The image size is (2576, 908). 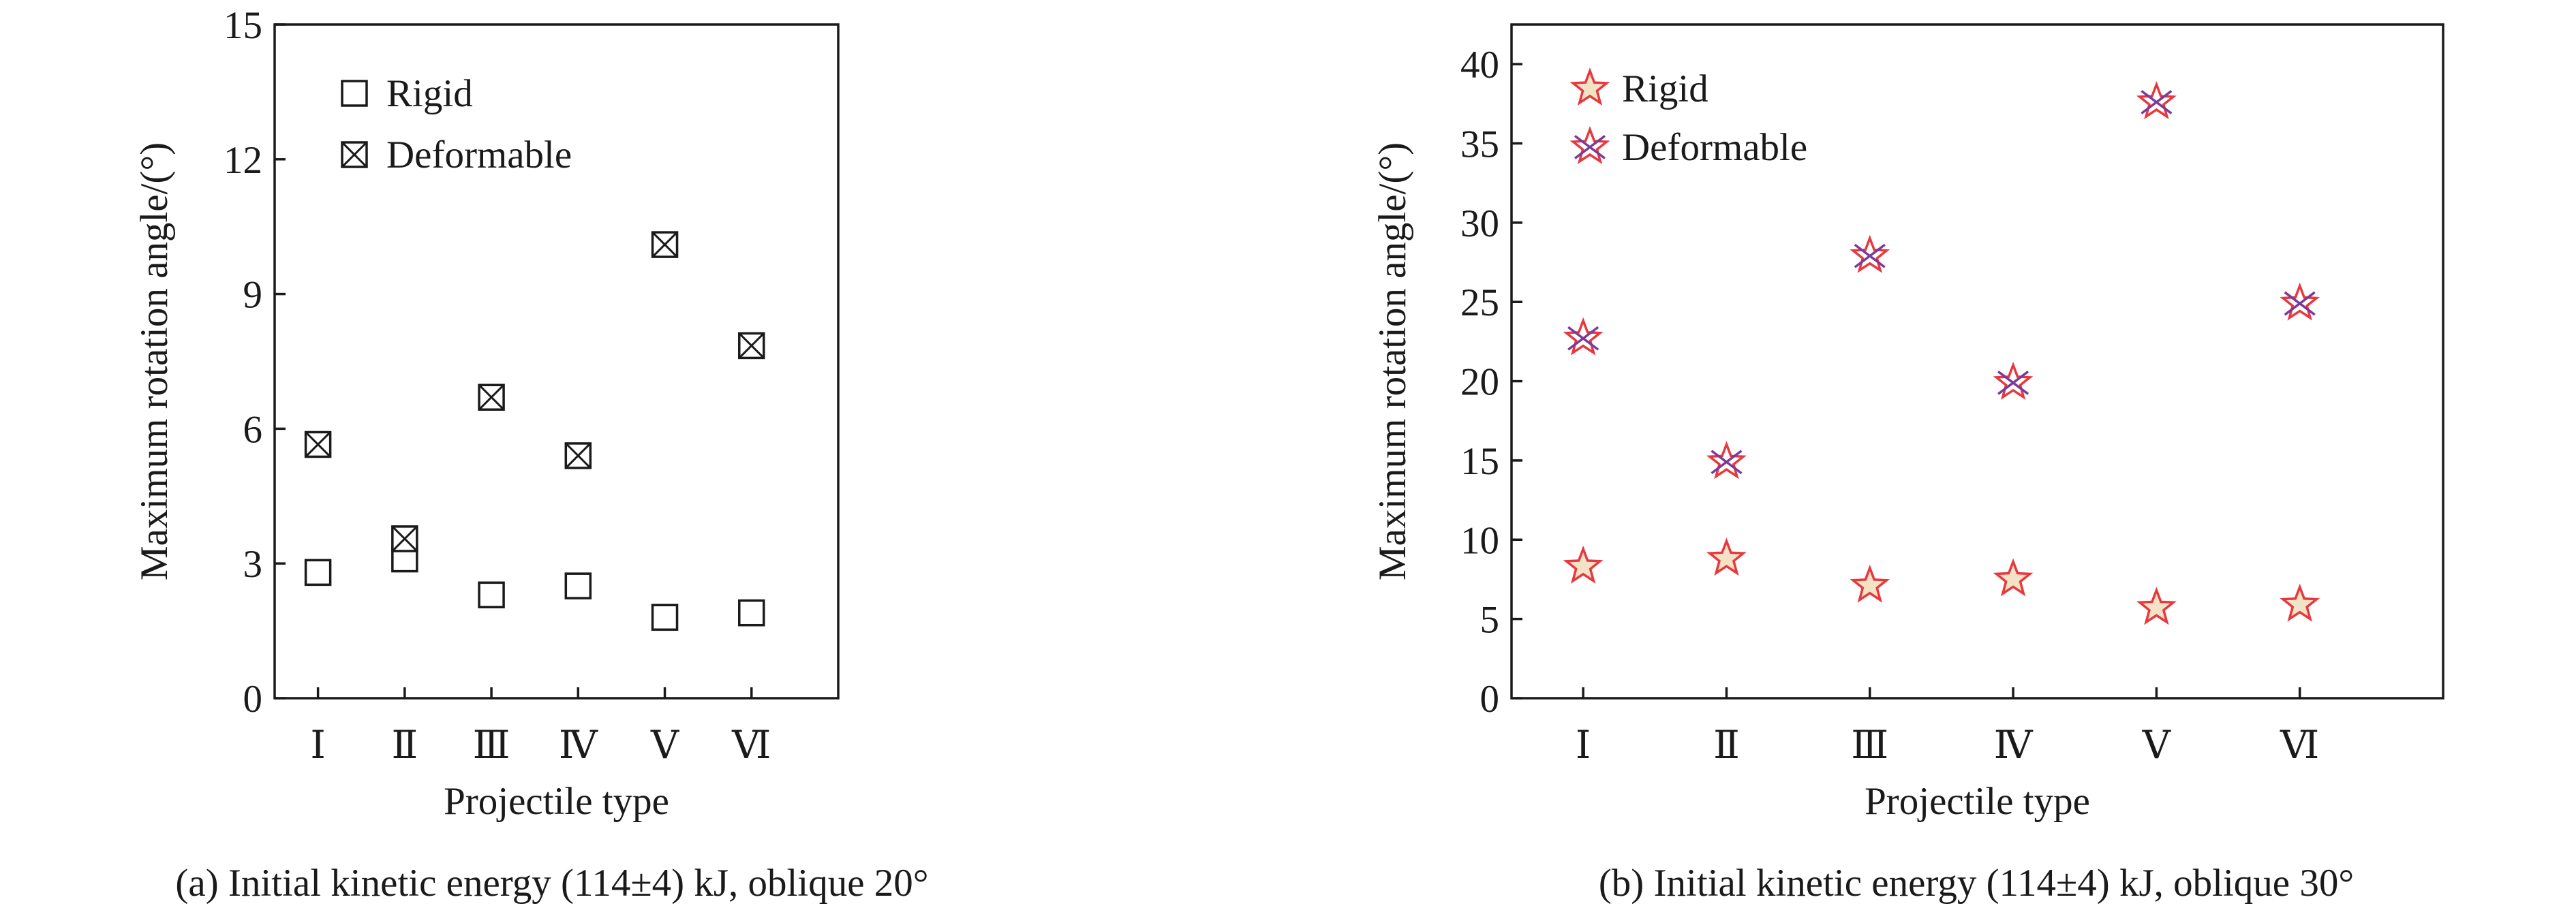 I want to click on y-tick-label: 25, so click(x=1480, y=302).